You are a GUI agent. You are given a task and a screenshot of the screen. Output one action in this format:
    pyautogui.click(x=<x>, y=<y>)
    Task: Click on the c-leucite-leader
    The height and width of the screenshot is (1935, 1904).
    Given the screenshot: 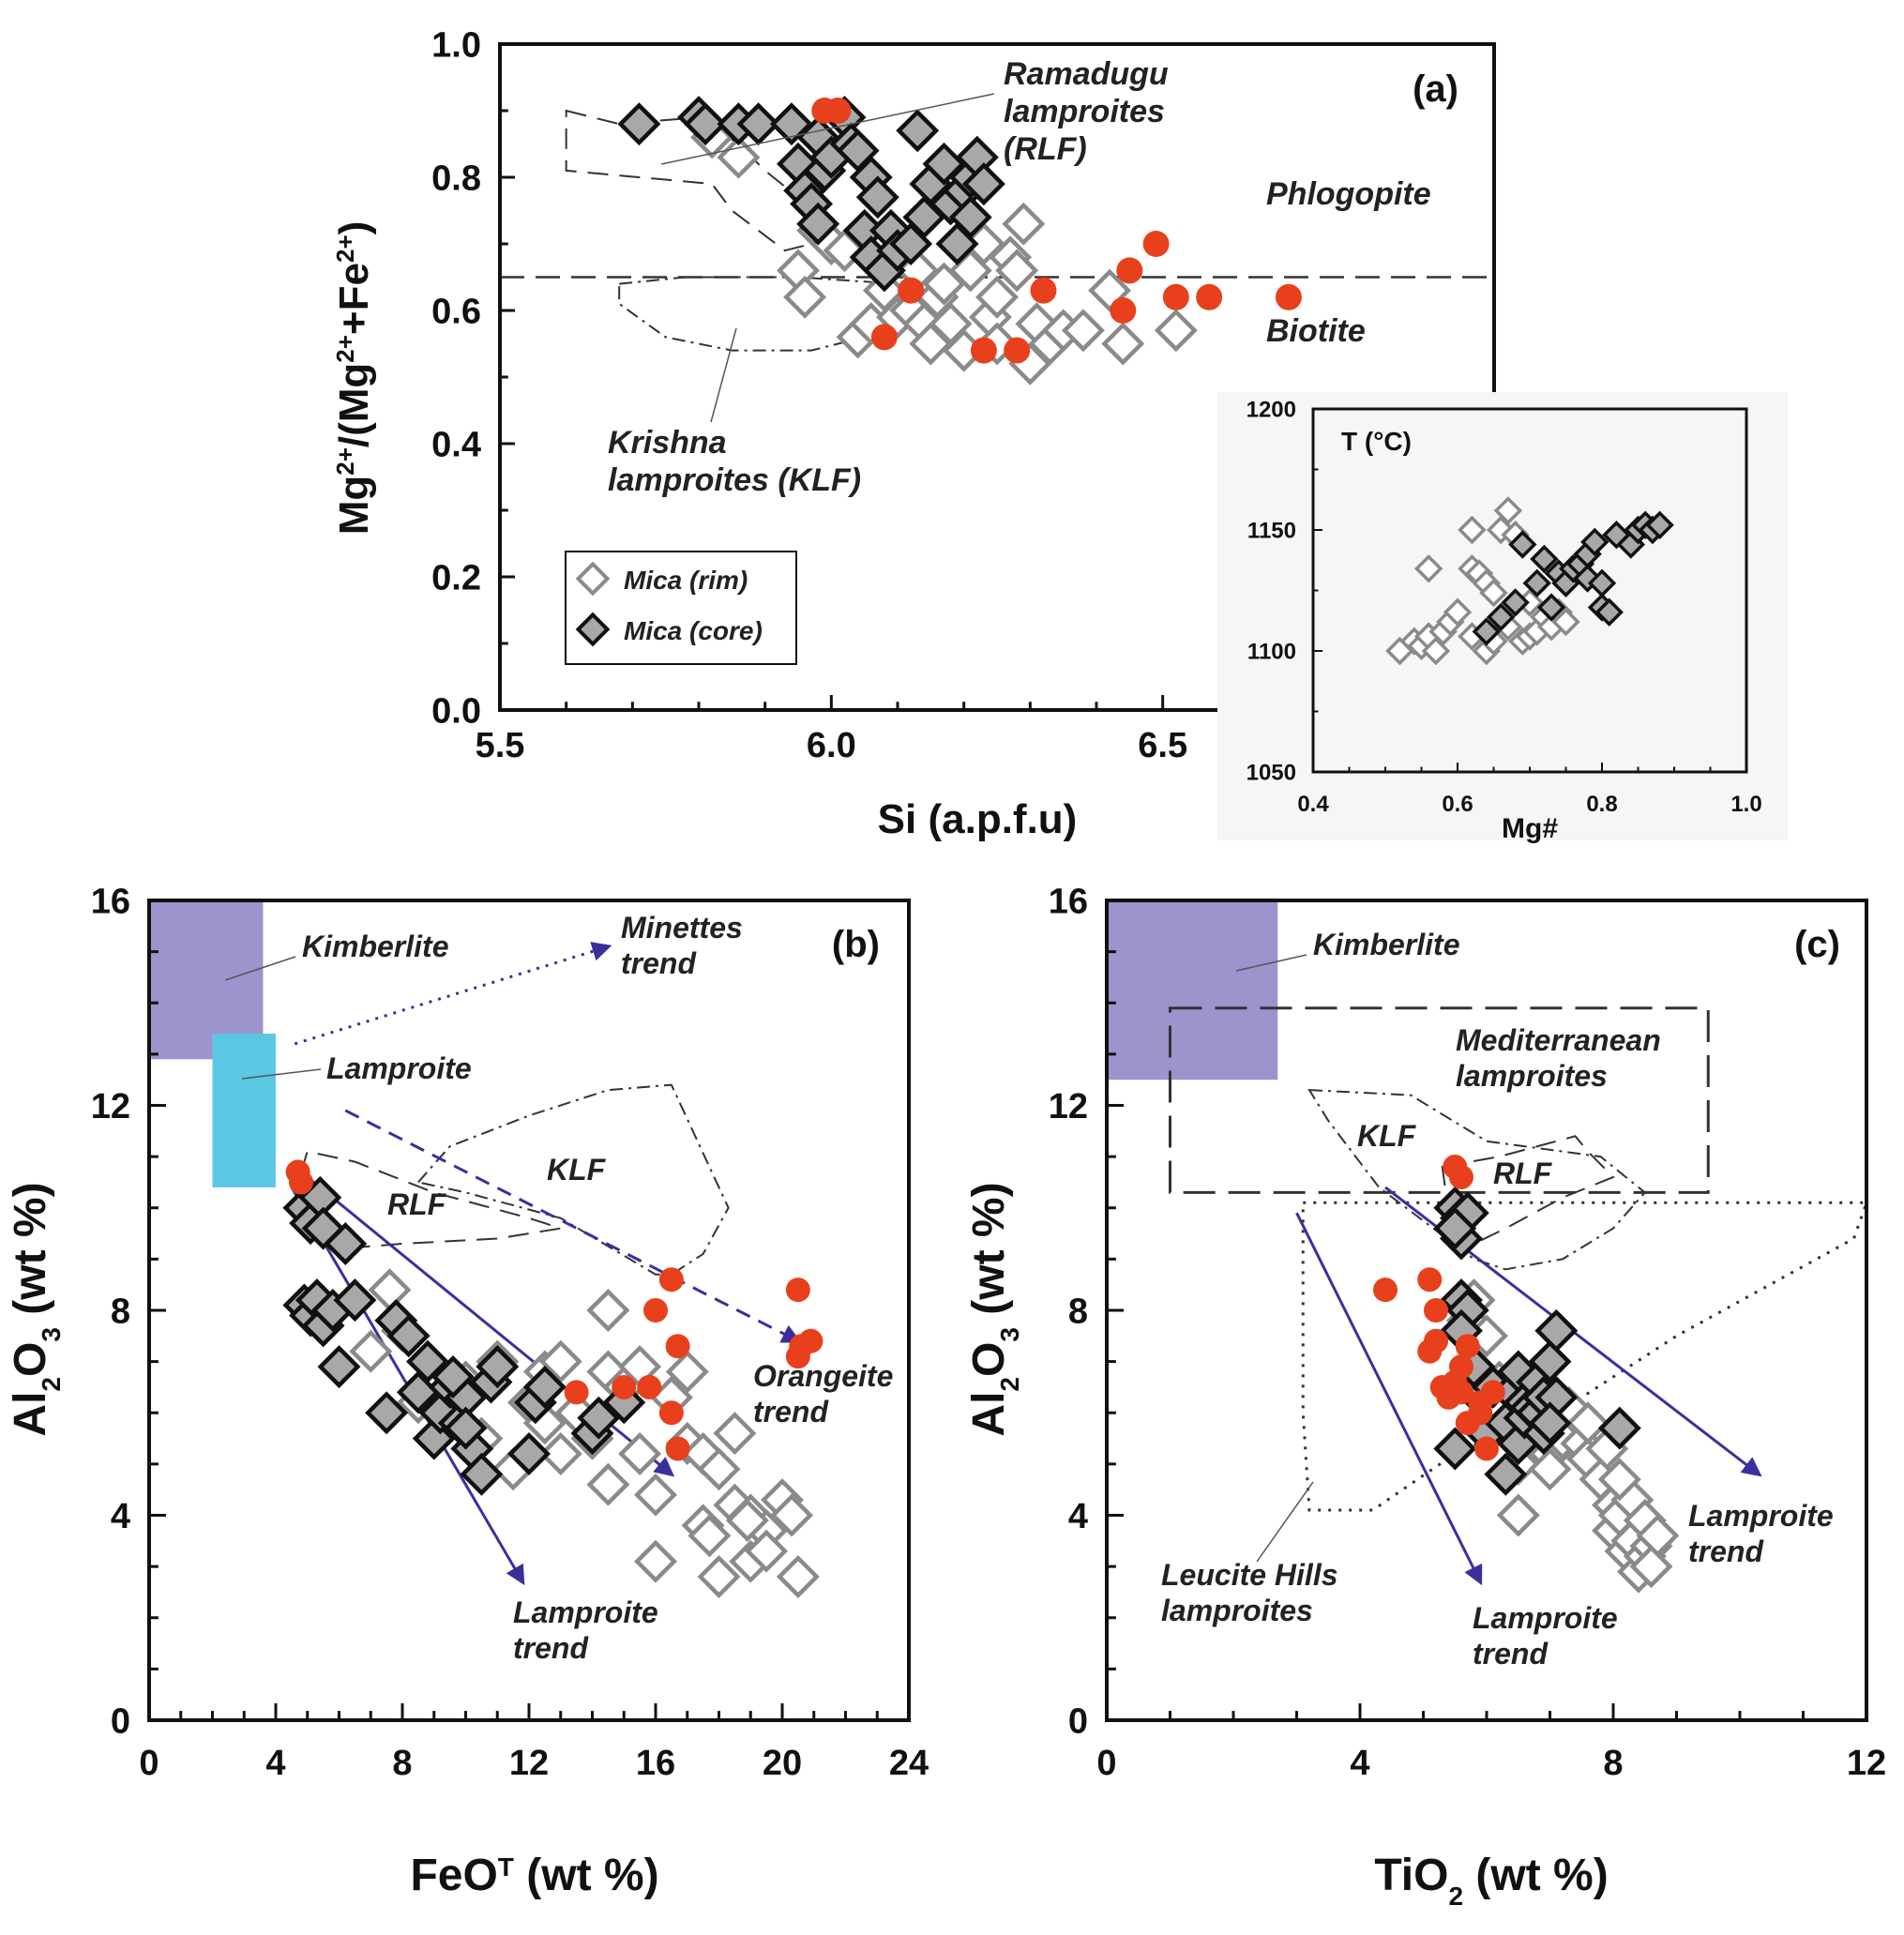 What is the action you would take?
    pyautogui.click(x=1285, y=1522)
    